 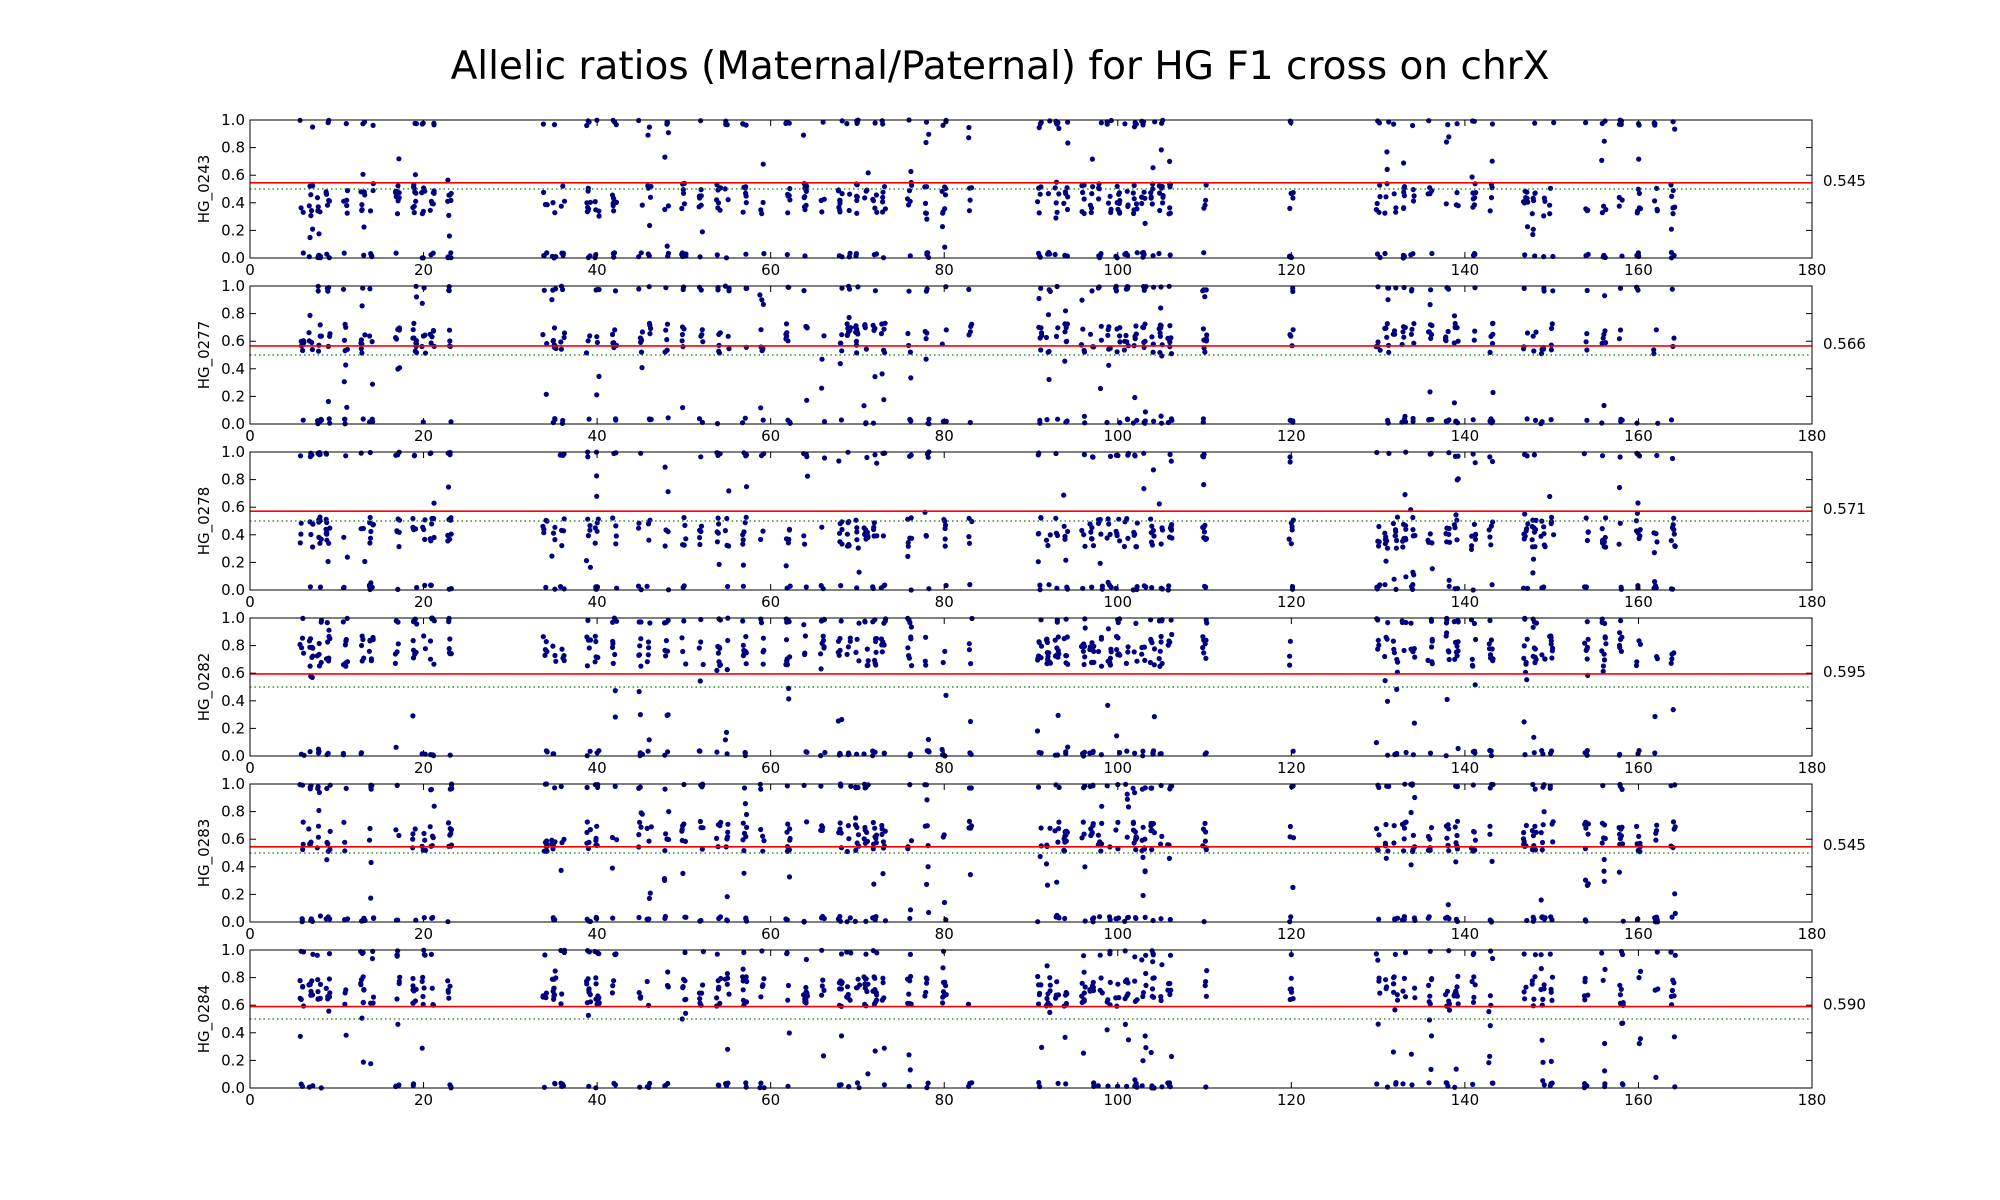 I want to click on points-group, so click(x=987, y=521).